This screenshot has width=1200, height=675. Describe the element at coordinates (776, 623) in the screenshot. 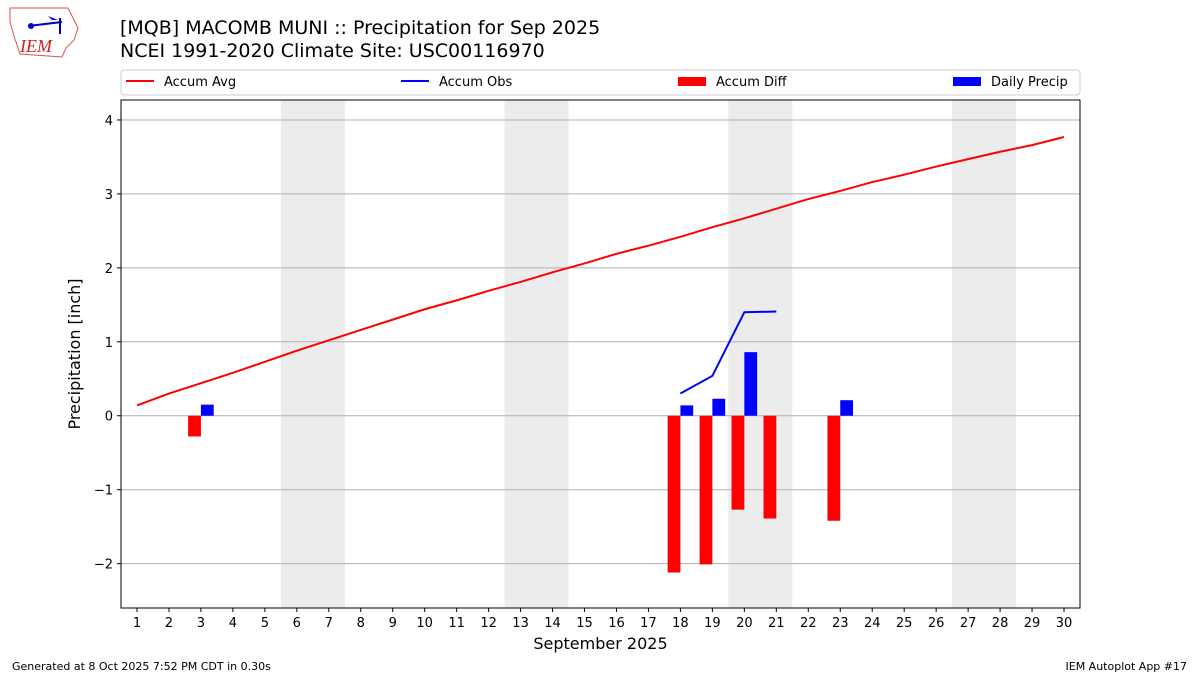

I see `x-tick-label: 21` at that location.